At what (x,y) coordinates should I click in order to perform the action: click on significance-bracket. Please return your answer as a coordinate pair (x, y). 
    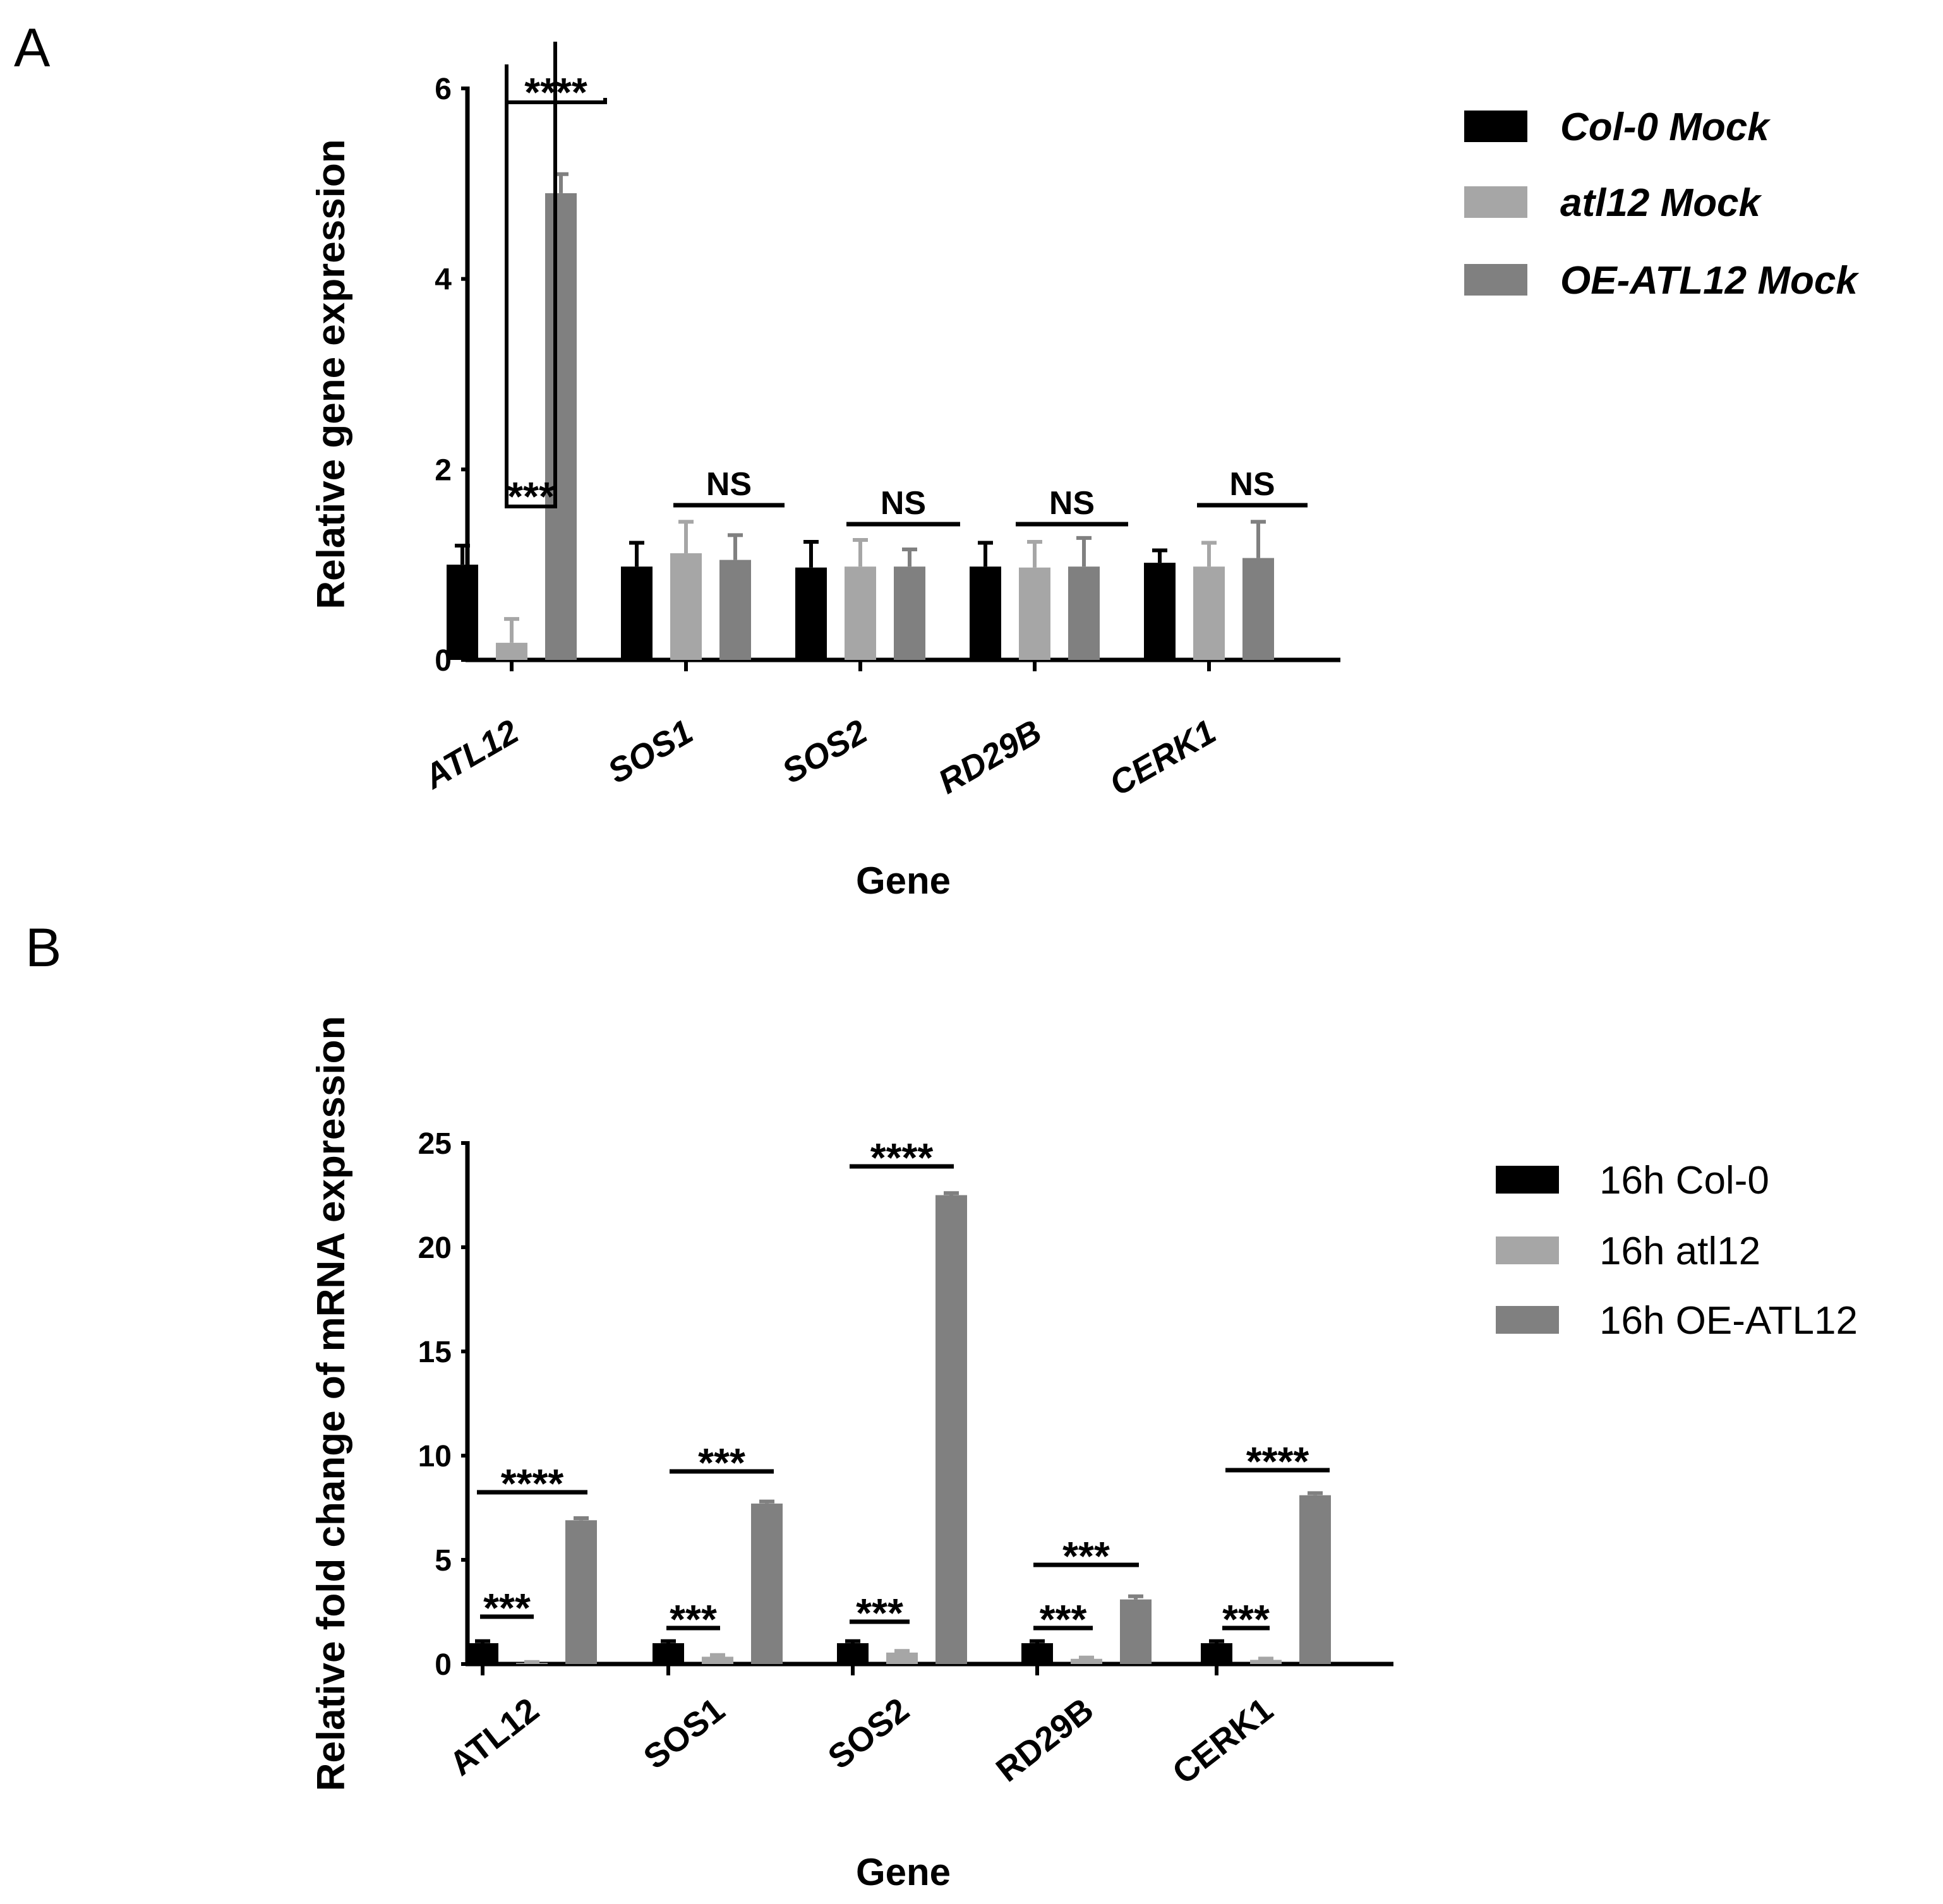
    Looking at the image, I should click on (531, 275).